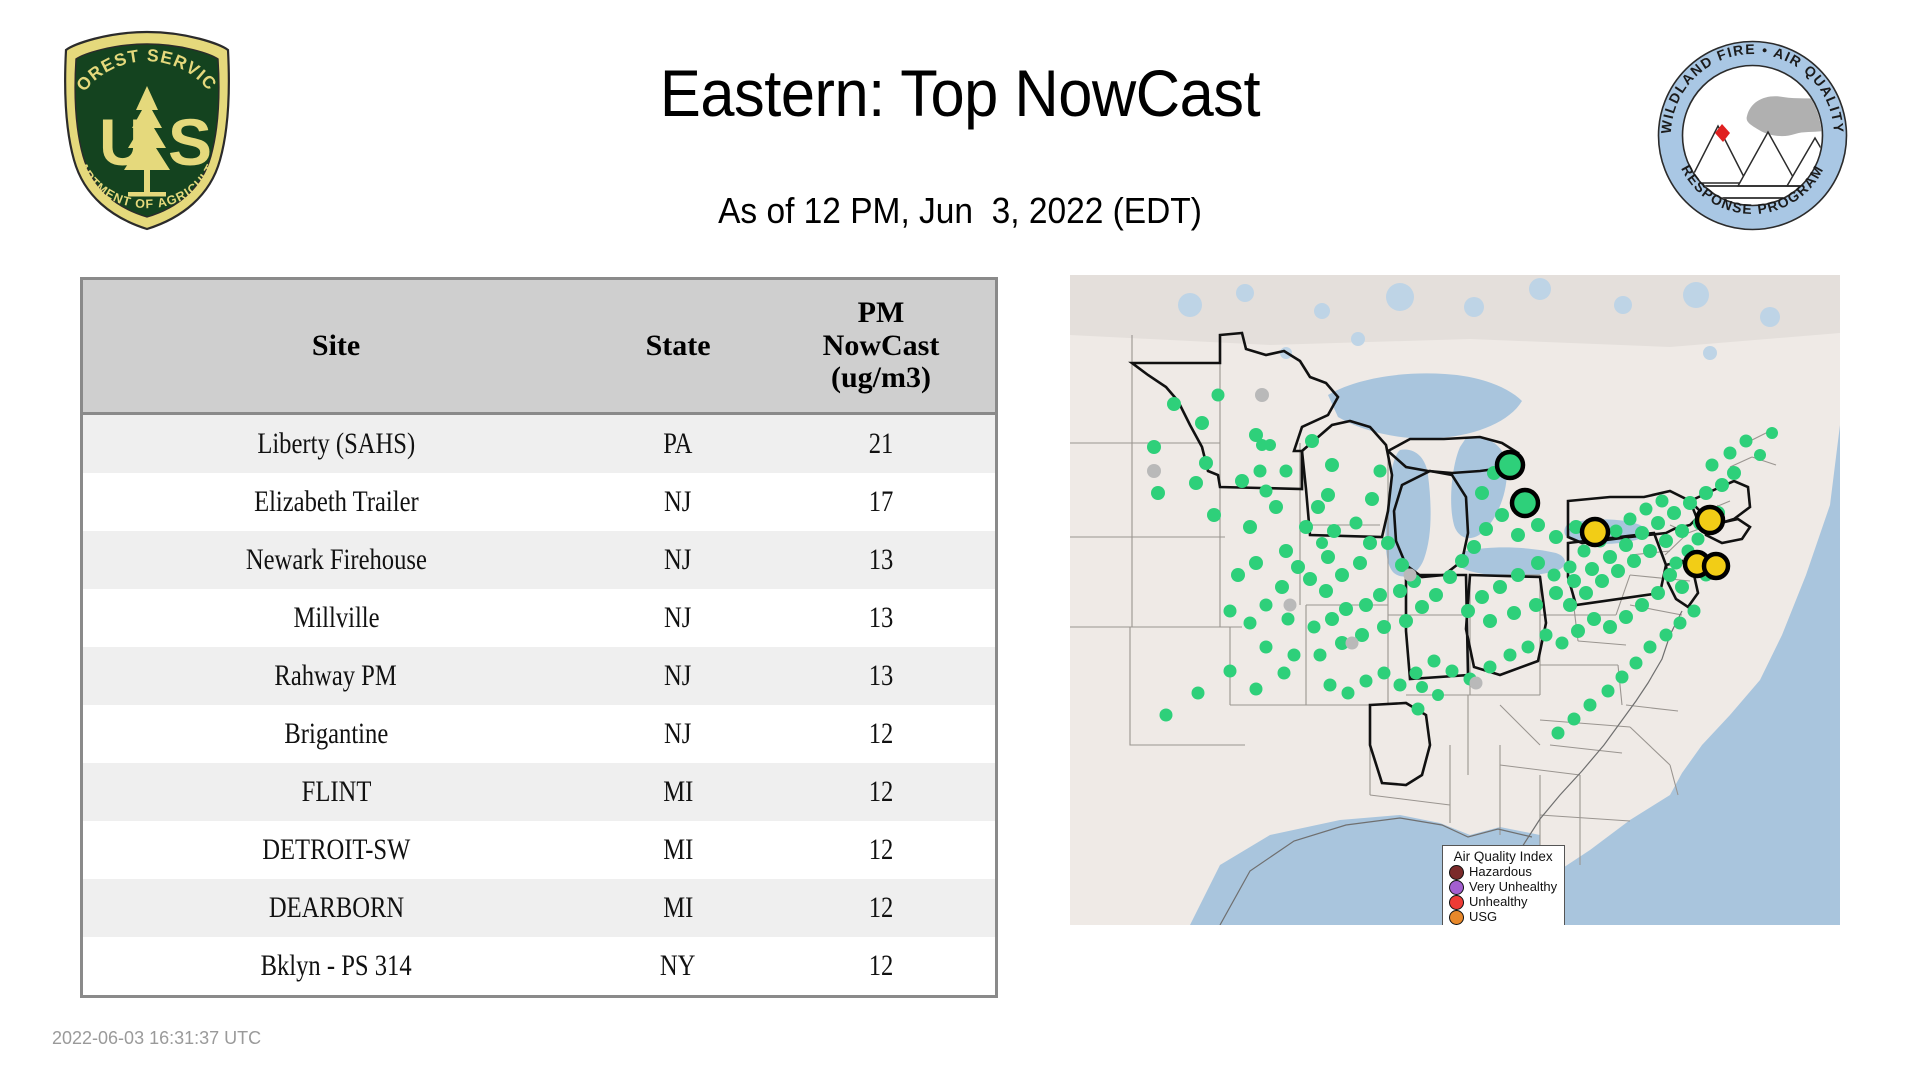 The height and width of the screenshot is (1080, 1920). What do you see at coordinates (1315, 539) in the screenshot?
I see `inactive-dots` at bounding box center [1315, 539].